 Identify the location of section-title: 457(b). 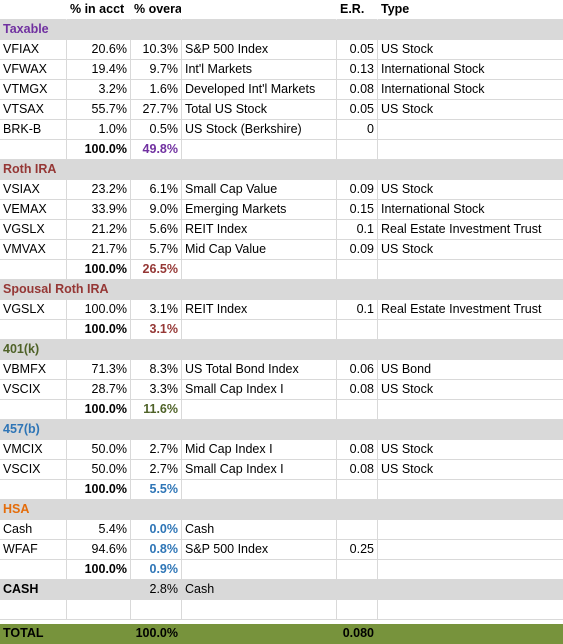
(150, 430).